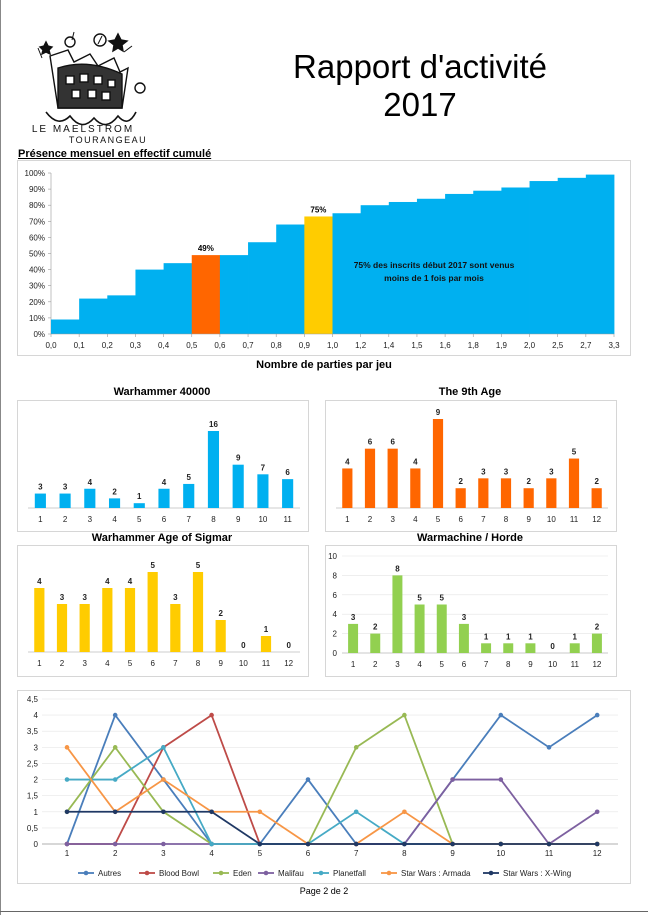 This screenshot has width=648, height=915. What do you see at coordinates (91, 78) in the screenshot?
I see `logo-emblem` at bounding box center [91, 78].